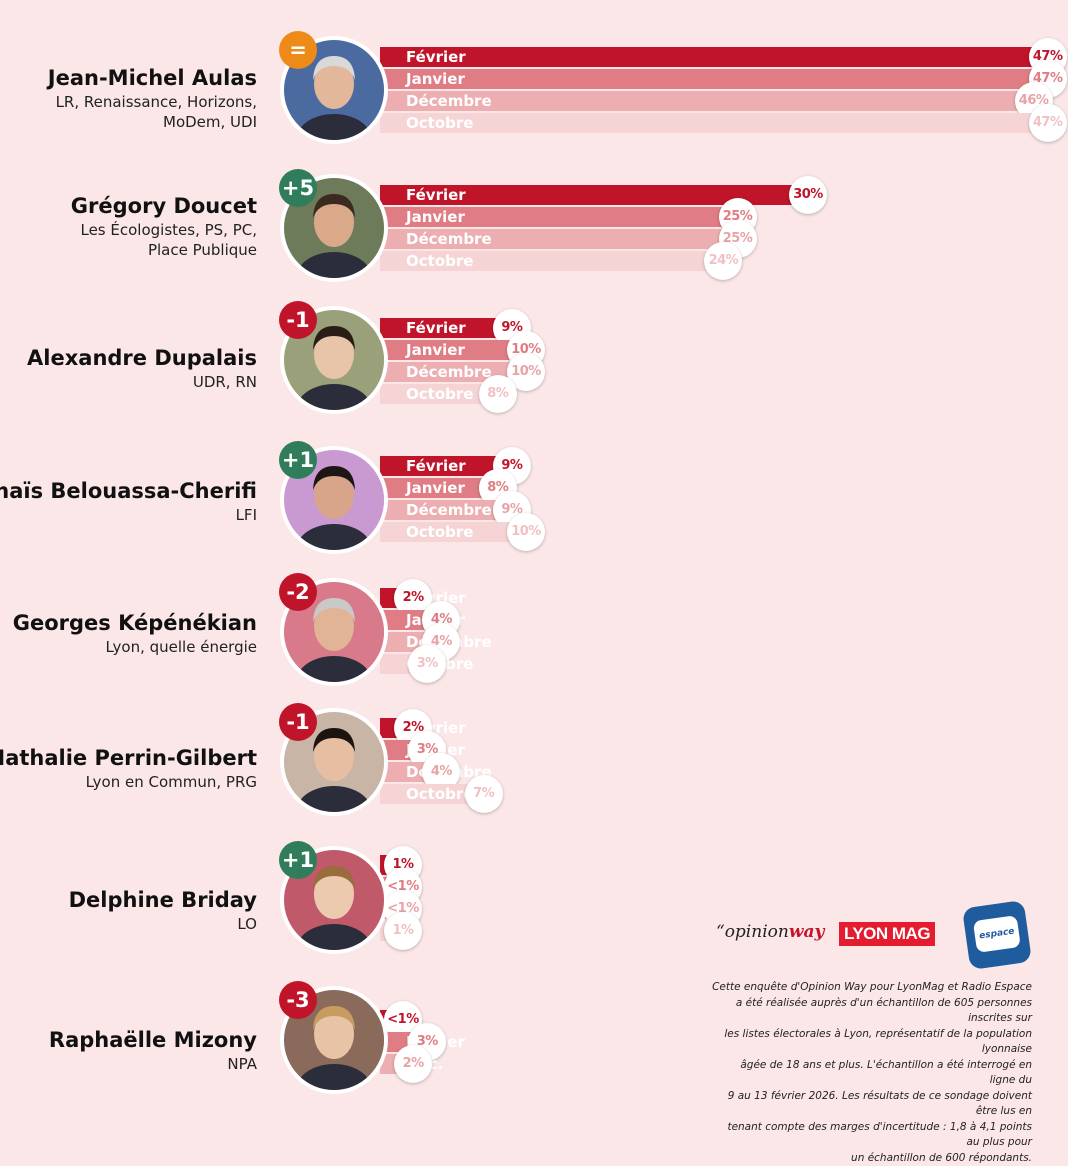 The width and height of the screenshot is (1068, 1166). What do you see at coordinates (152, 78) in the screenshot?
I see `candidate-name: Jean-Michel Aulas` at bounding box center [152, 78].